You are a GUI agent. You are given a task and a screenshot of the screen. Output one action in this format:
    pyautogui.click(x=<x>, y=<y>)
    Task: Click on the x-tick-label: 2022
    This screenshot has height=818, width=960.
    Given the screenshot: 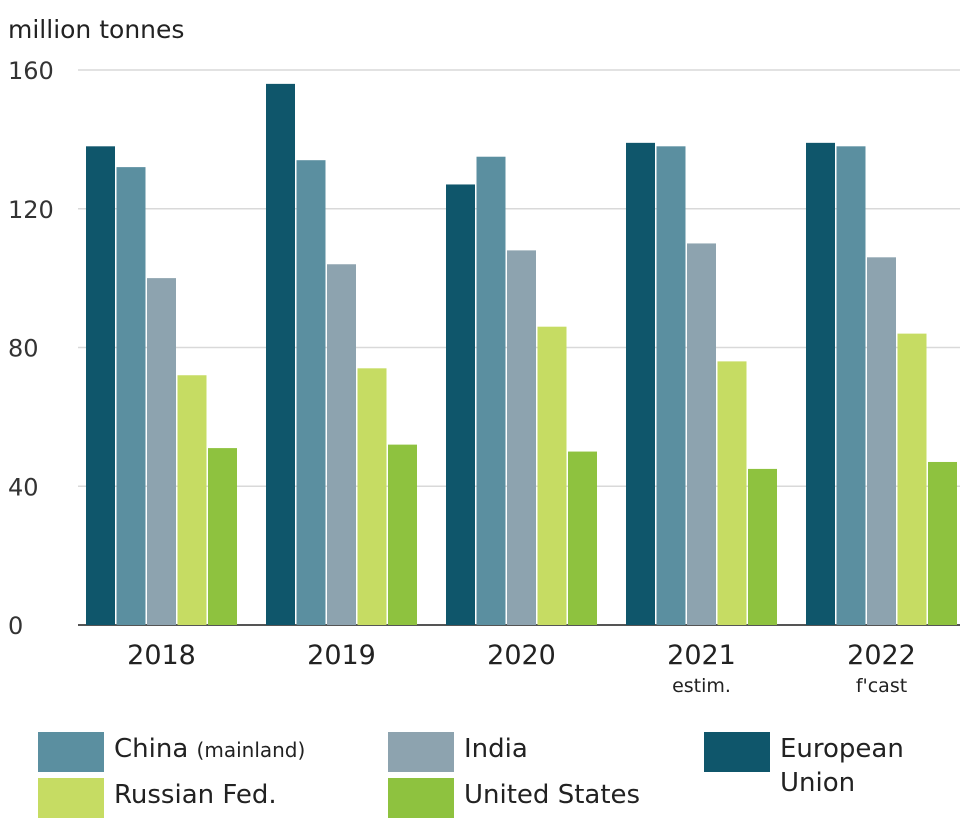 What is the action you would take?
    pyautogui.click(x=881, y=655)
    